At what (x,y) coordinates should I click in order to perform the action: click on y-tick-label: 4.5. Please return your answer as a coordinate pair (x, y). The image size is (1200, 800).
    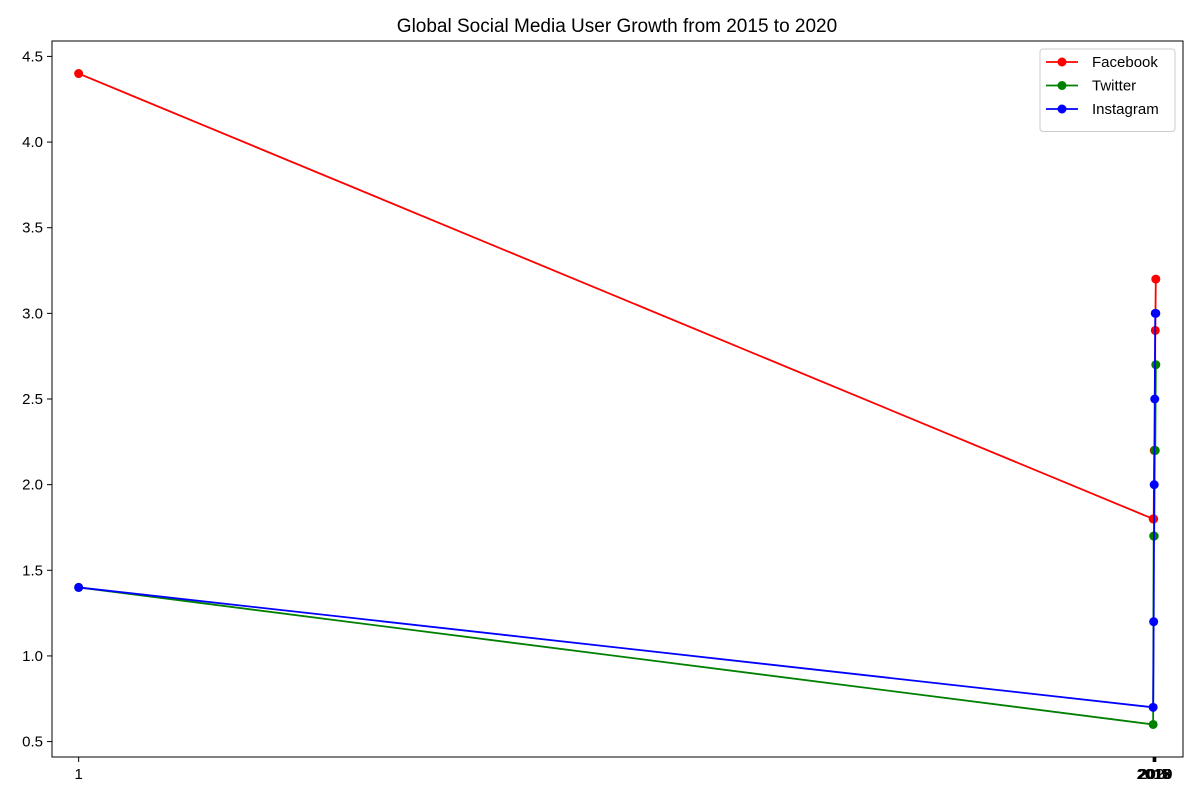
    Looking at the image, I should click on (32, 56).